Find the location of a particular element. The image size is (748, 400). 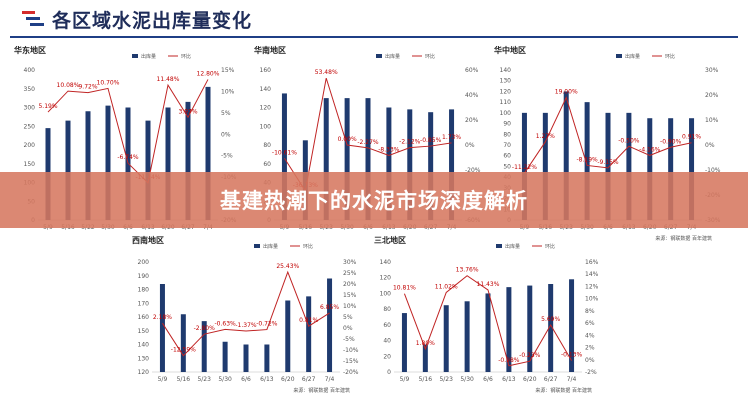

data-label: 10.81% is located at coordinates (404, 288).